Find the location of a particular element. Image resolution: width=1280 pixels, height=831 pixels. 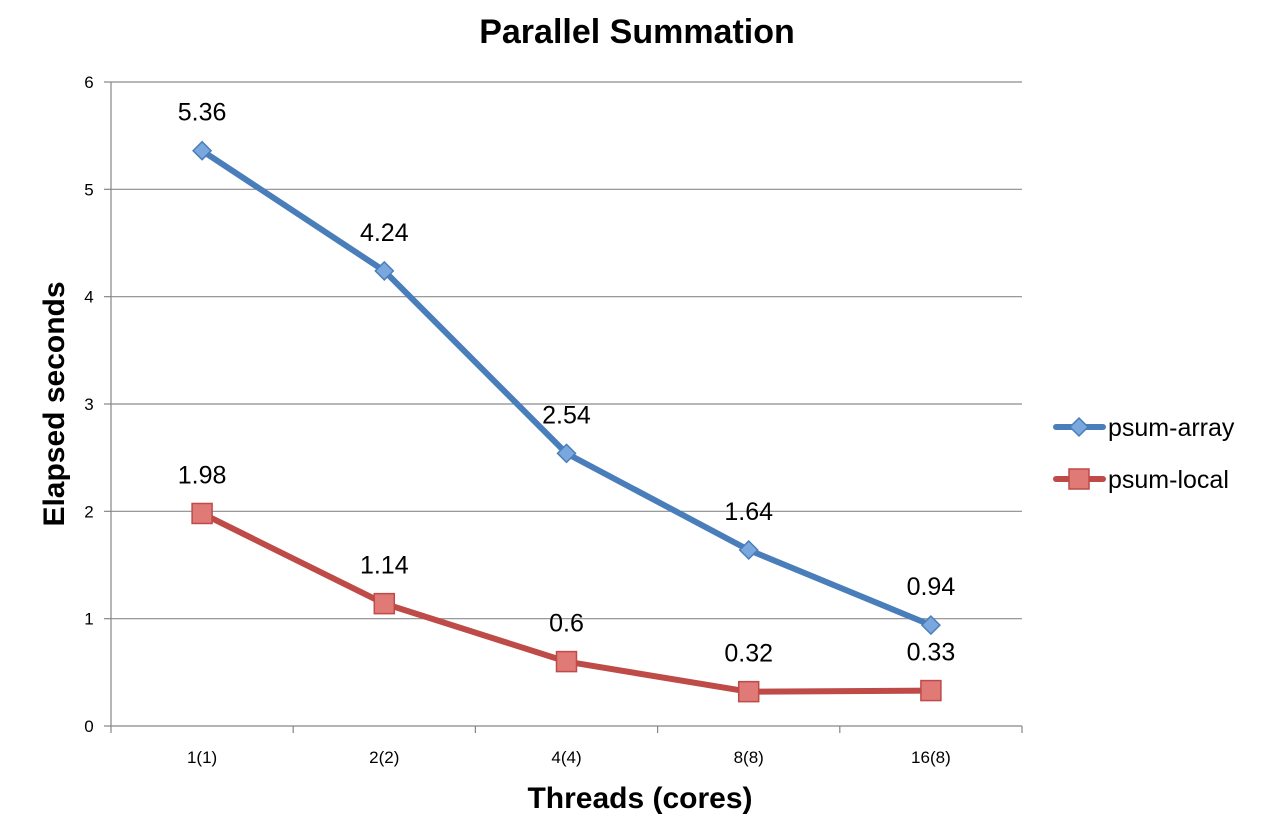

y-tick-label: 6 is located at coordinates (88, 82).